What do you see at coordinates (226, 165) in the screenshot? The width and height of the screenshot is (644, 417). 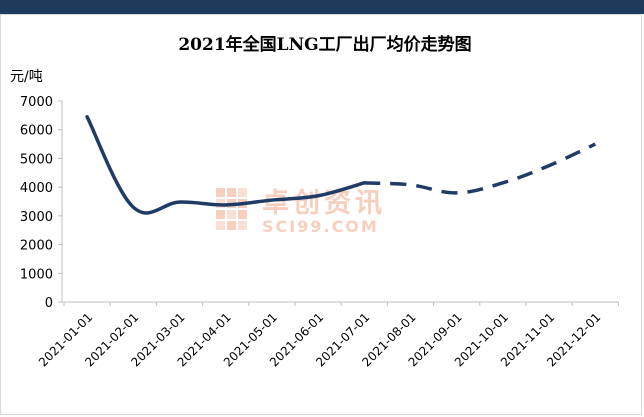 I see `actual-price-line` at bounding box center [226, 165].